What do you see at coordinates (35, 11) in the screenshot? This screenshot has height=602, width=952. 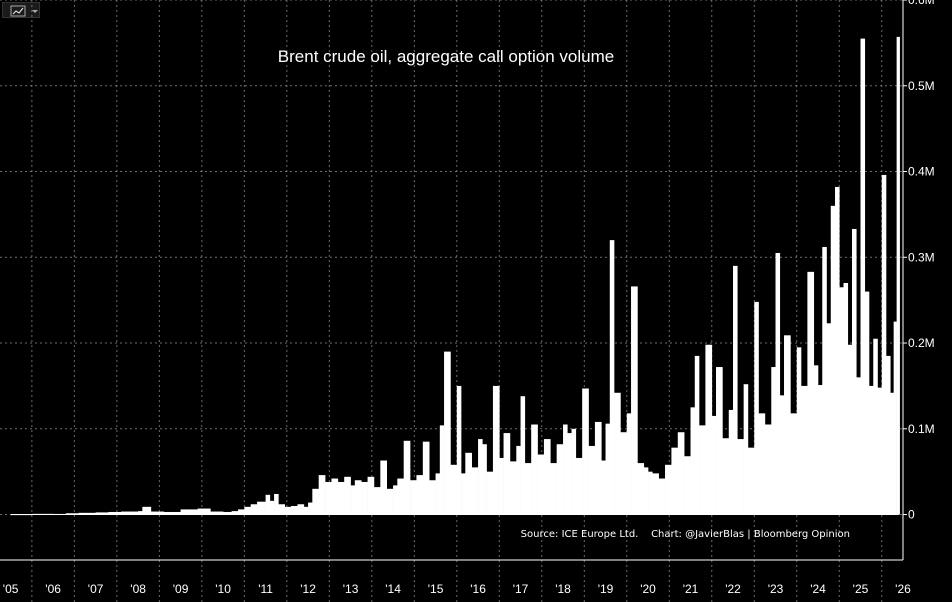 I see `chevron-down-icon` at bounding box center [35, 11].